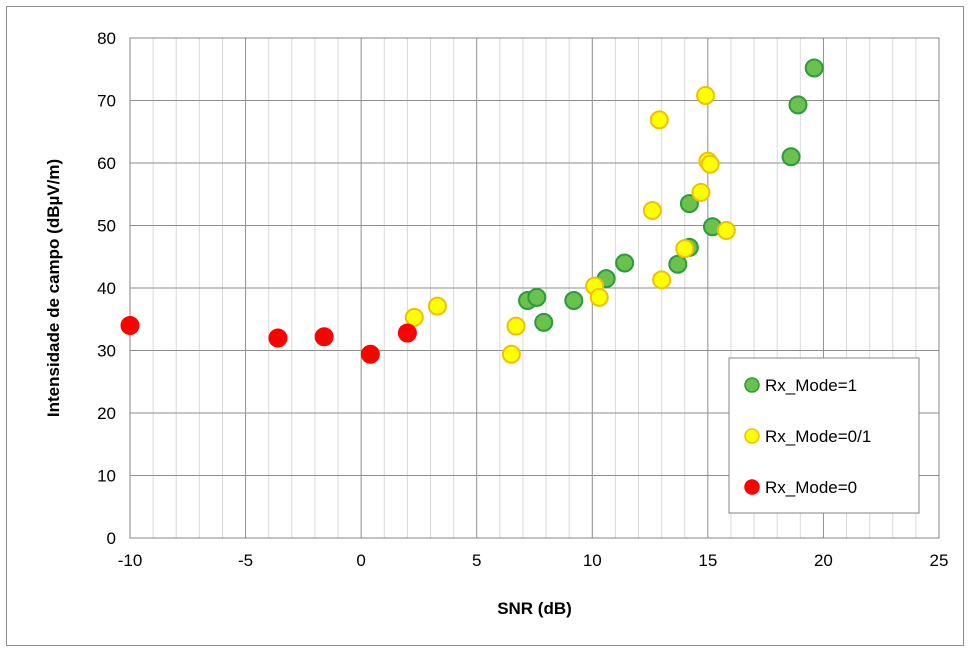  I want to click on y-tick-label: 10, so click(106, 476).